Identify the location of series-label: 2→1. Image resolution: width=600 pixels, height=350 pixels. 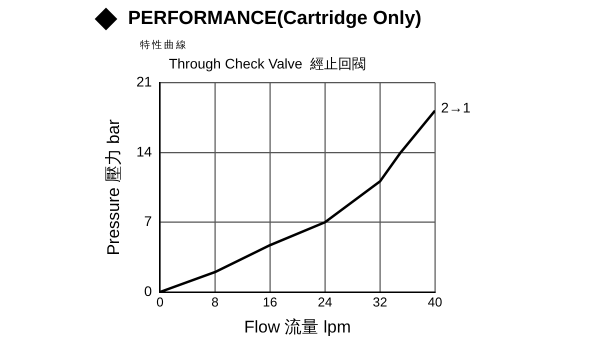
(456, 108).